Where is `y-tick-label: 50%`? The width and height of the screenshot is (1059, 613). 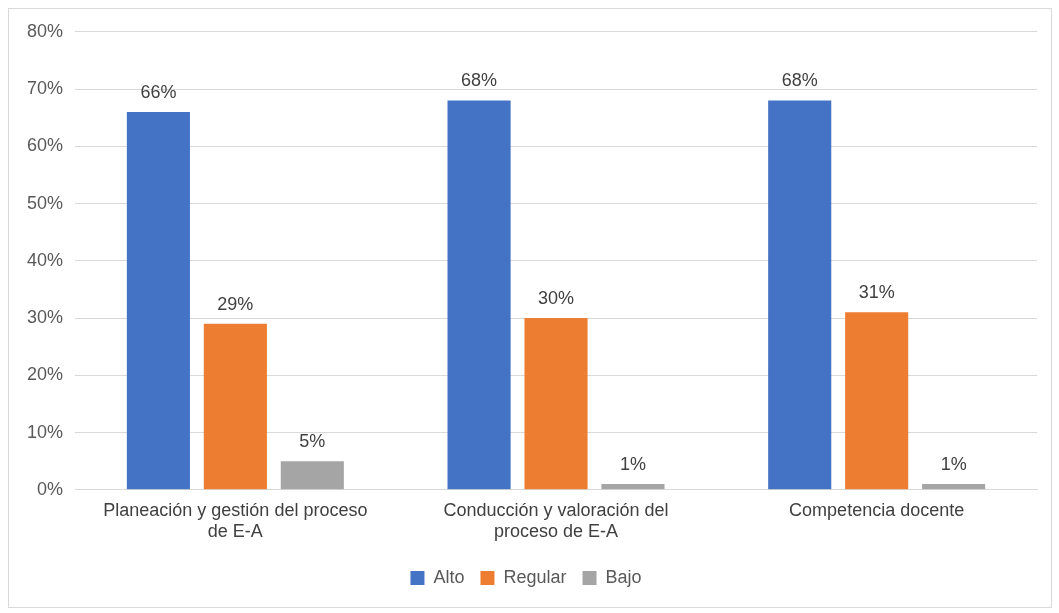 y-tick-label: 50% is located at coordinates (45, 202).